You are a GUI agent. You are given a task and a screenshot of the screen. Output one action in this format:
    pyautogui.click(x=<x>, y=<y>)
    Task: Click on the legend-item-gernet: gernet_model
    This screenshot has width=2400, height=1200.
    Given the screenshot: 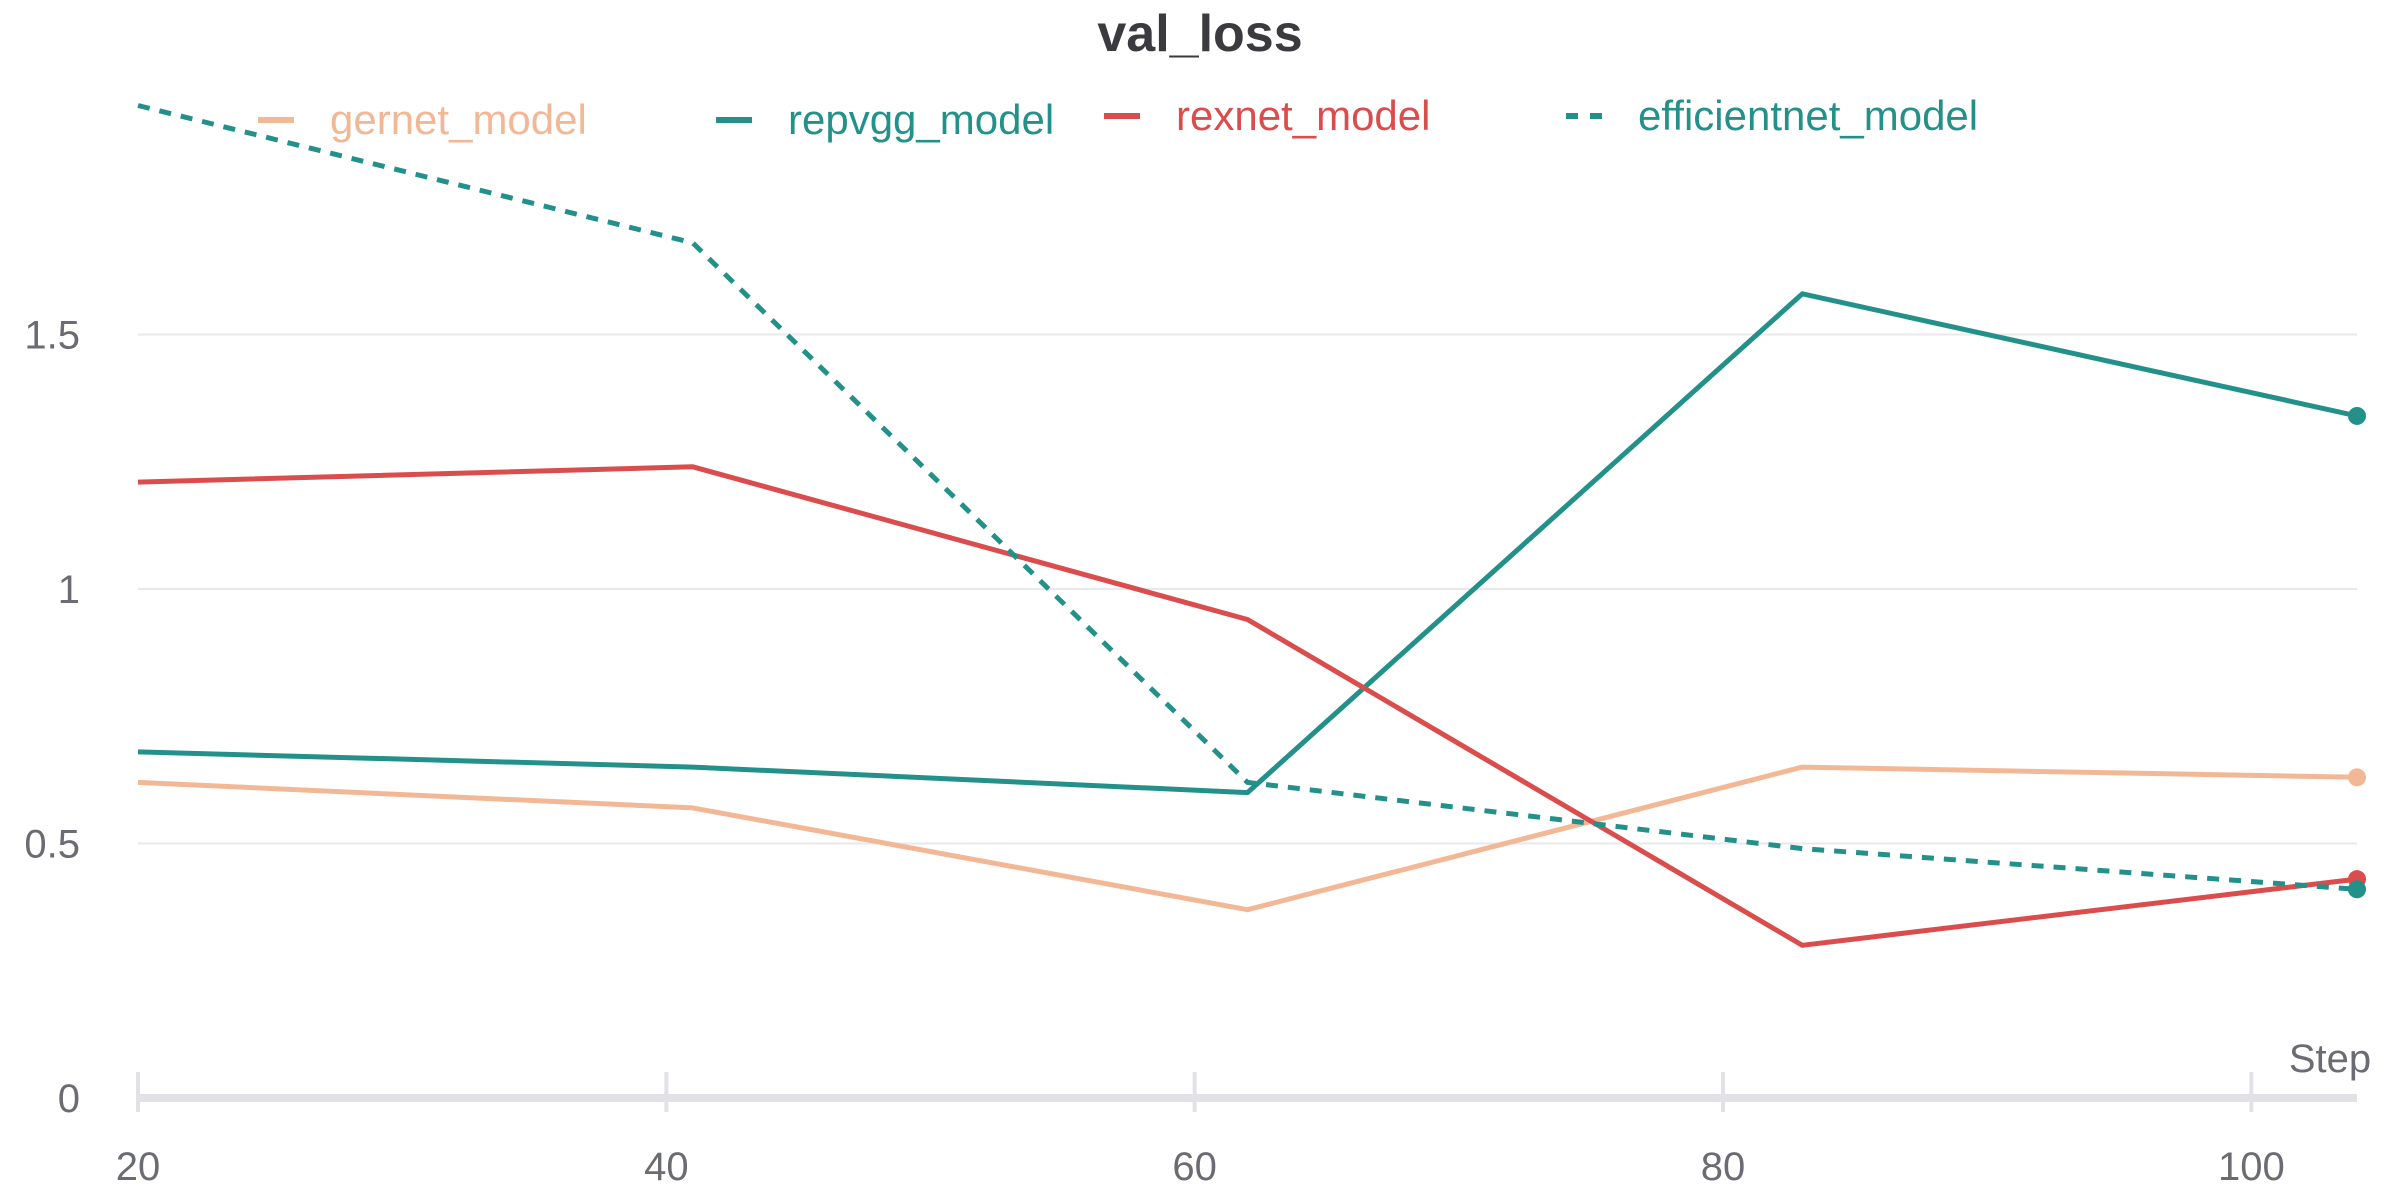 What is the action you would take?
    pyautogui.click(x=422, y=120)
    